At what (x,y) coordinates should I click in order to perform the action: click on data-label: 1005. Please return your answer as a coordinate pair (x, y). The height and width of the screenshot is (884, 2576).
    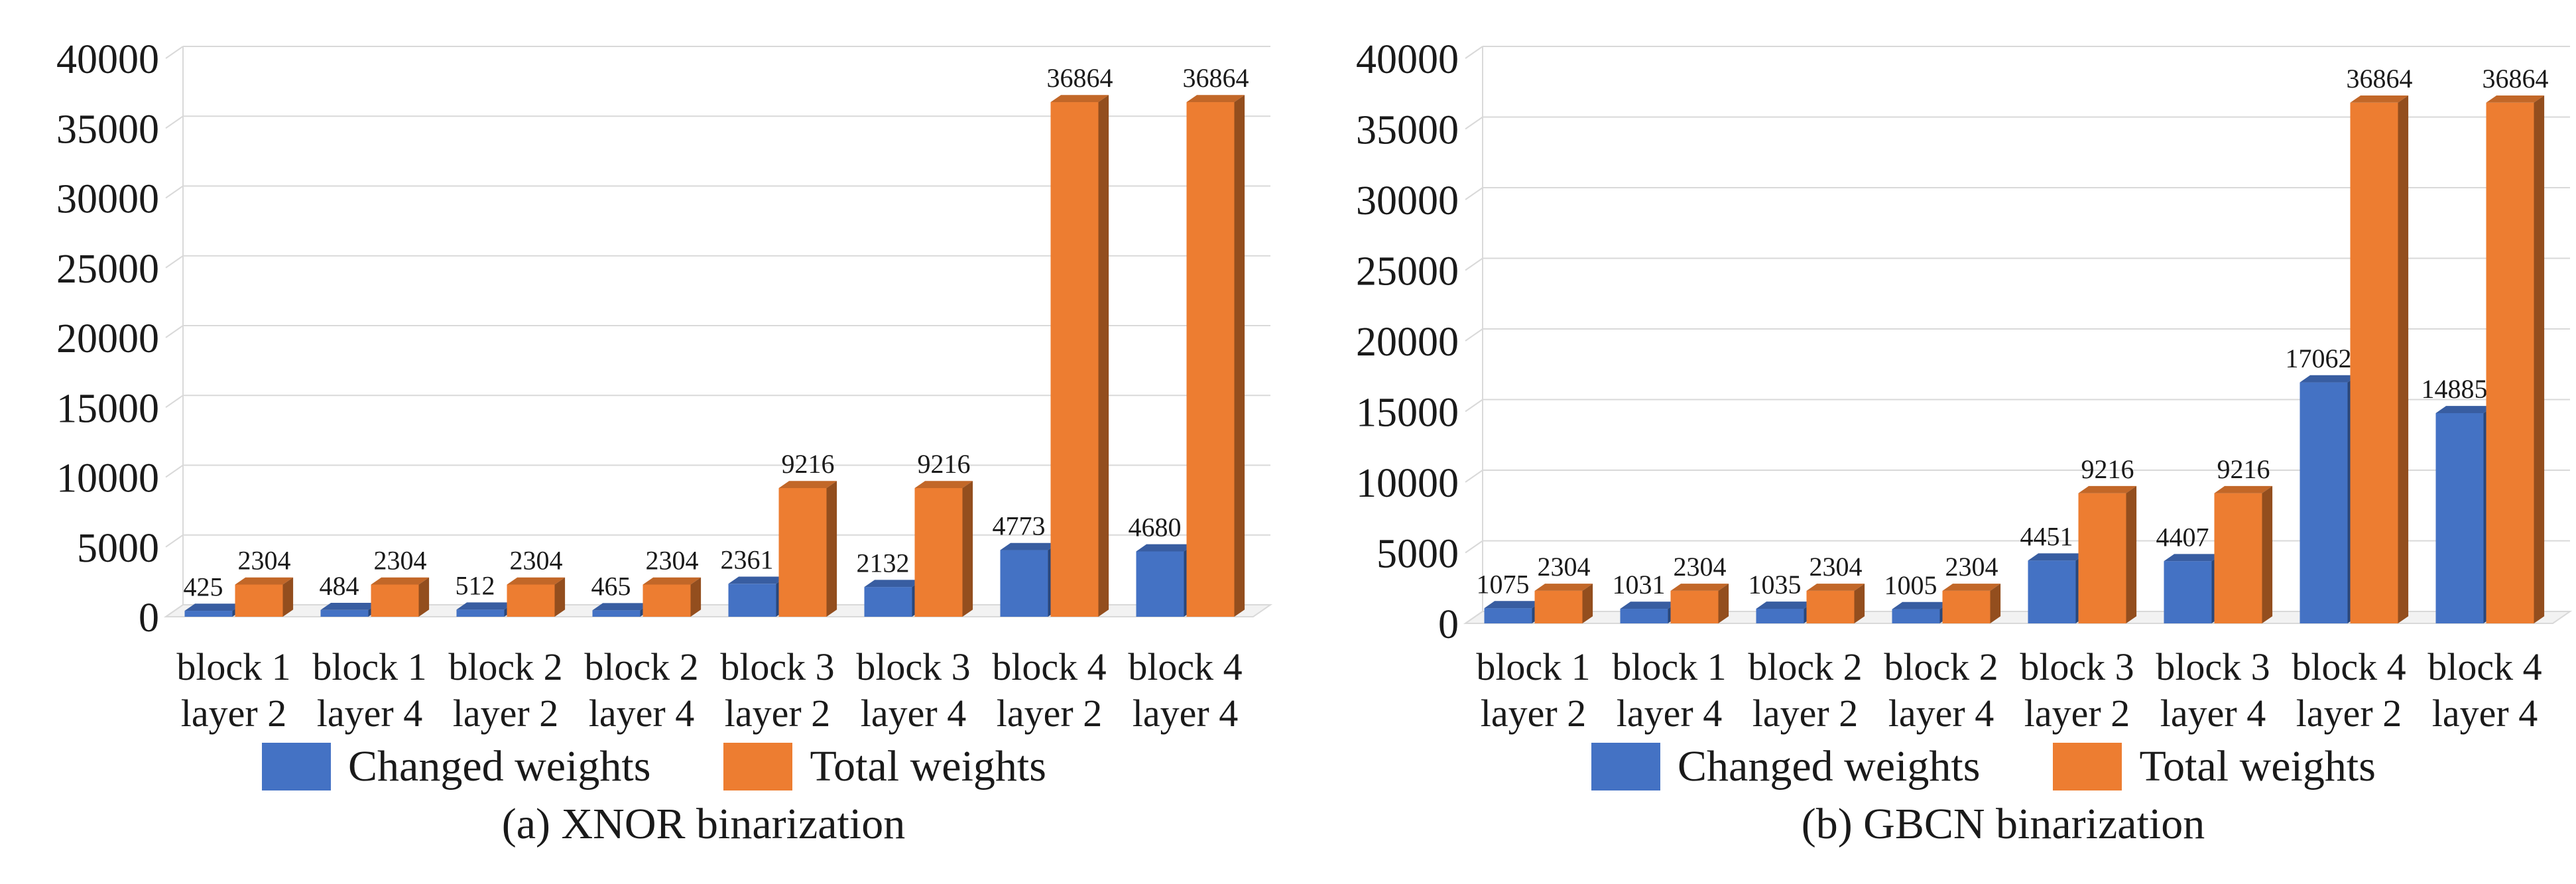
    Looking at the image, I should click on (1910, 585).